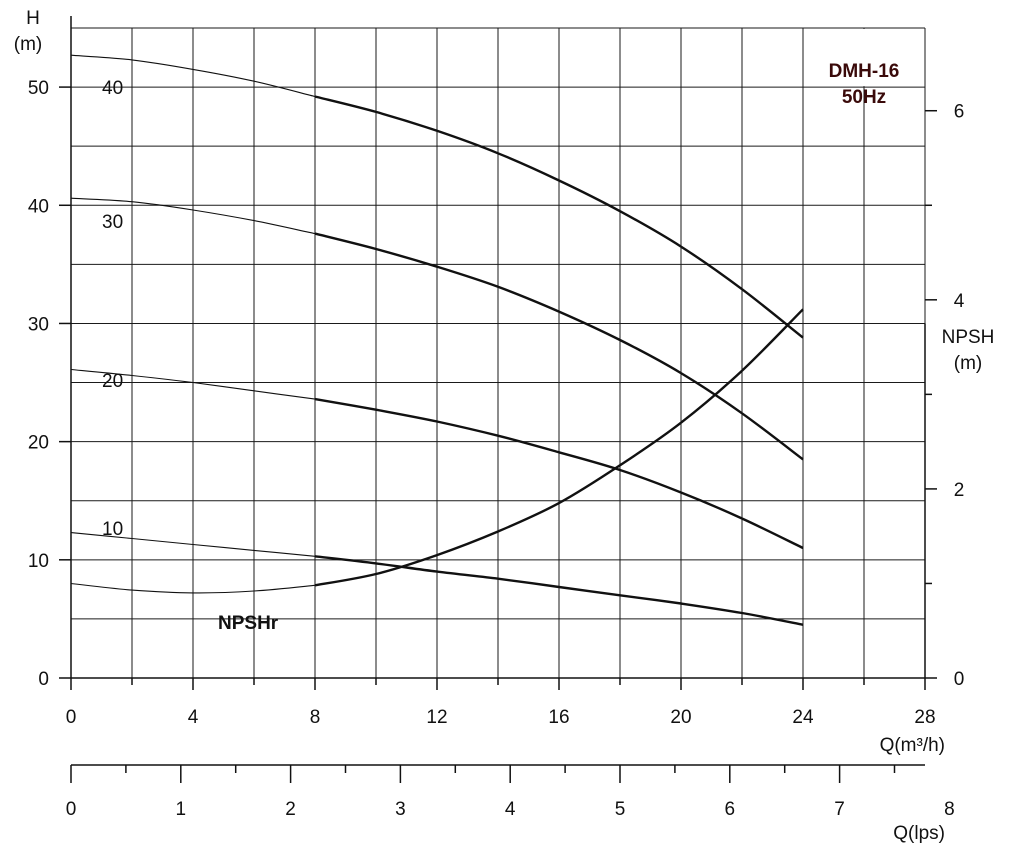  What do you see at coordinates (968, 337) in the screenshot?
I see `y-right-title-line1: NPSH` at bounding box center [968, 337].